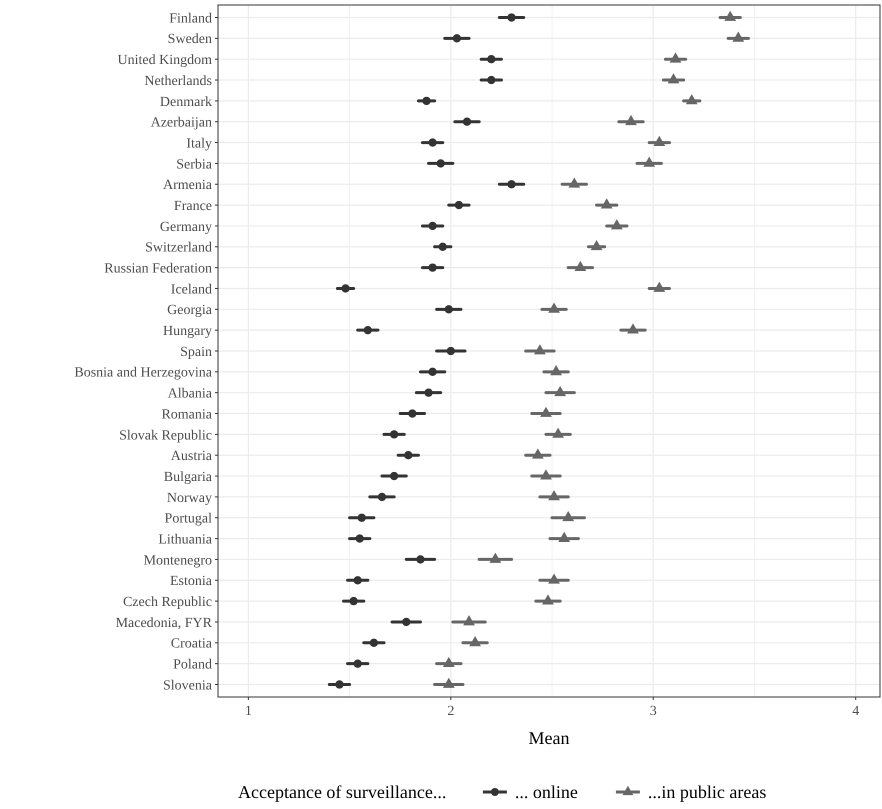 Image resolution: width=882 pixels, height=809 pixels. What do you see at coordinates (653, 711) in the screenshot?
I see `x-tick-label: 3` at bounding box center [653, 711].